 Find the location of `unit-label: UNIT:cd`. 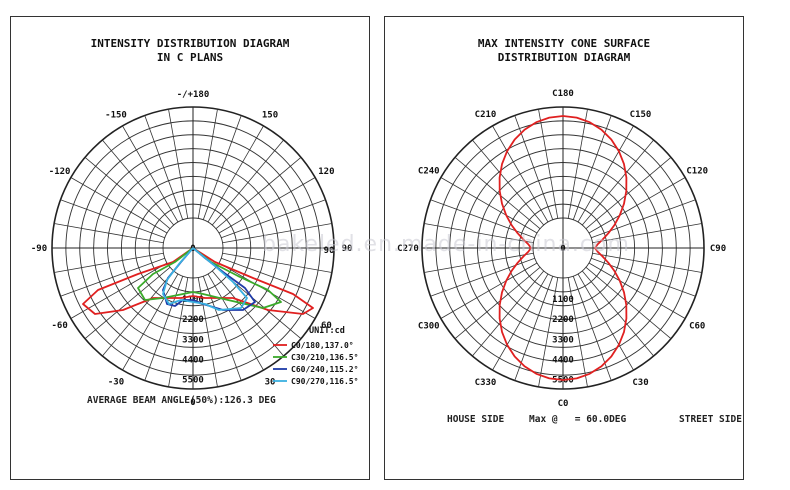

unit-label: UNIT:cd is located at coordinates (327, 331).